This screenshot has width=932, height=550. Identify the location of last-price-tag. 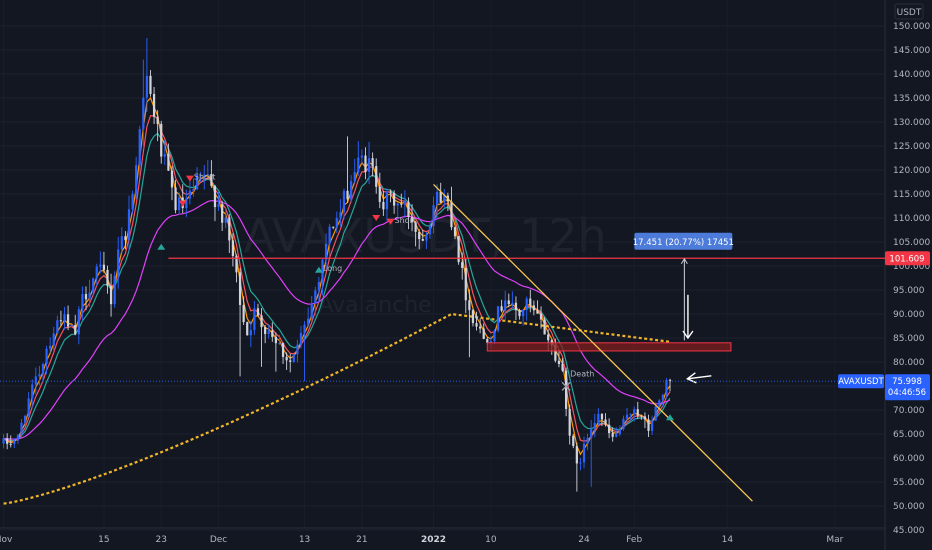
(907, 387).